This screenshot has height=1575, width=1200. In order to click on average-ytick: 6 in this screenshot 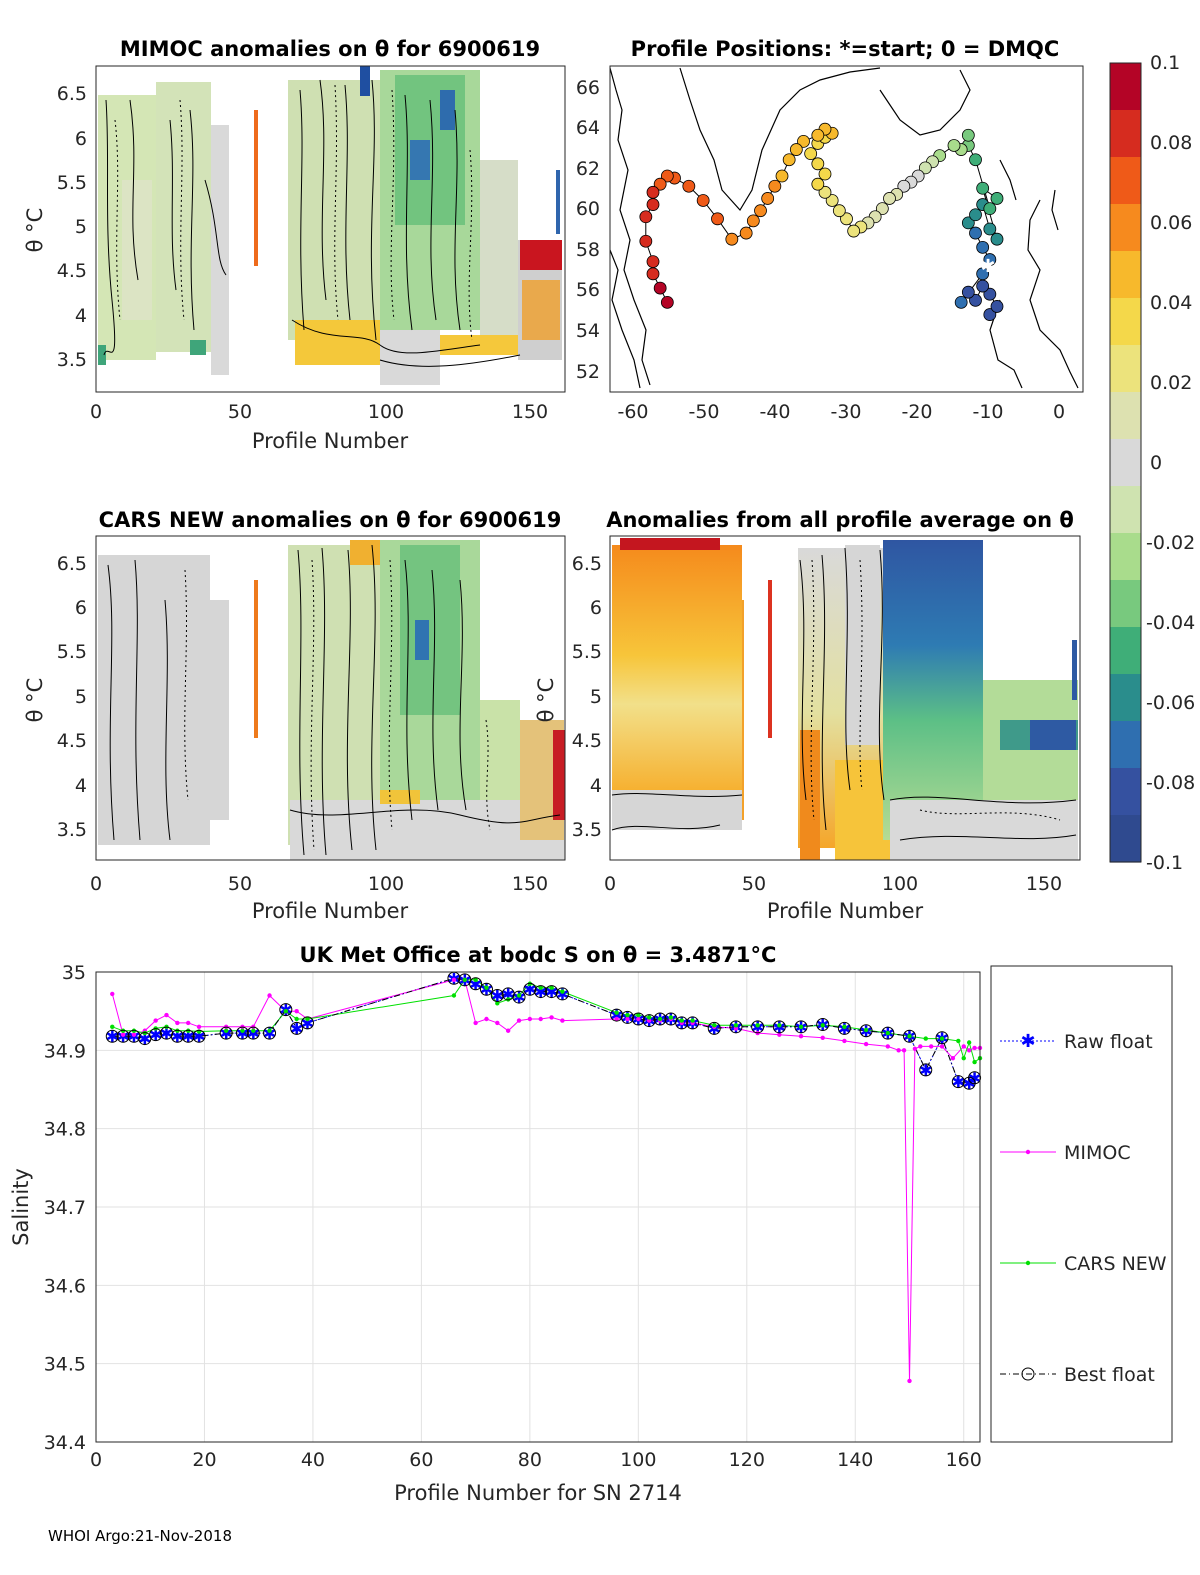, I will do `click(596, 608)`.